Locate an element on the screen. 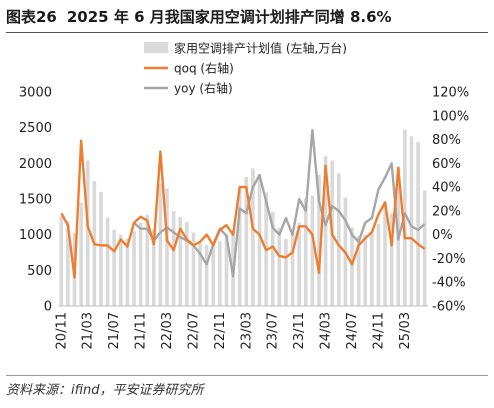  x-tick-label: 20/11 is located at coordinates (61, 330).